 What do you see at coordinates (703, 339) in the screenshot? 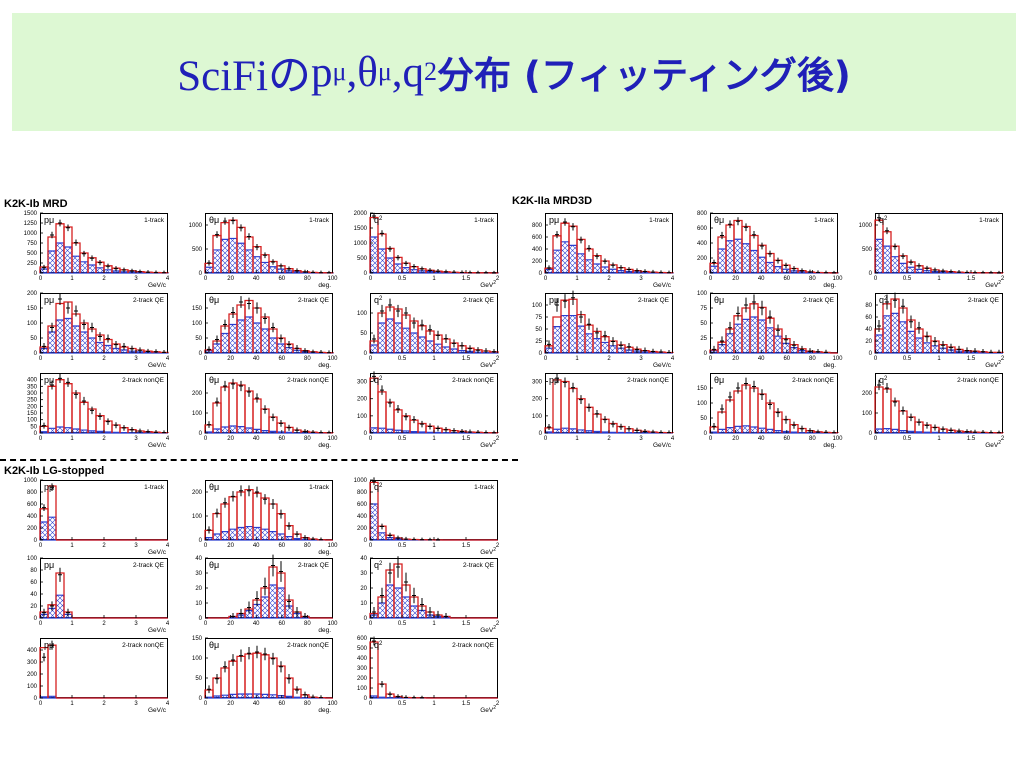
I see `y-tick-label: 25` at bounding box center [703, 339].